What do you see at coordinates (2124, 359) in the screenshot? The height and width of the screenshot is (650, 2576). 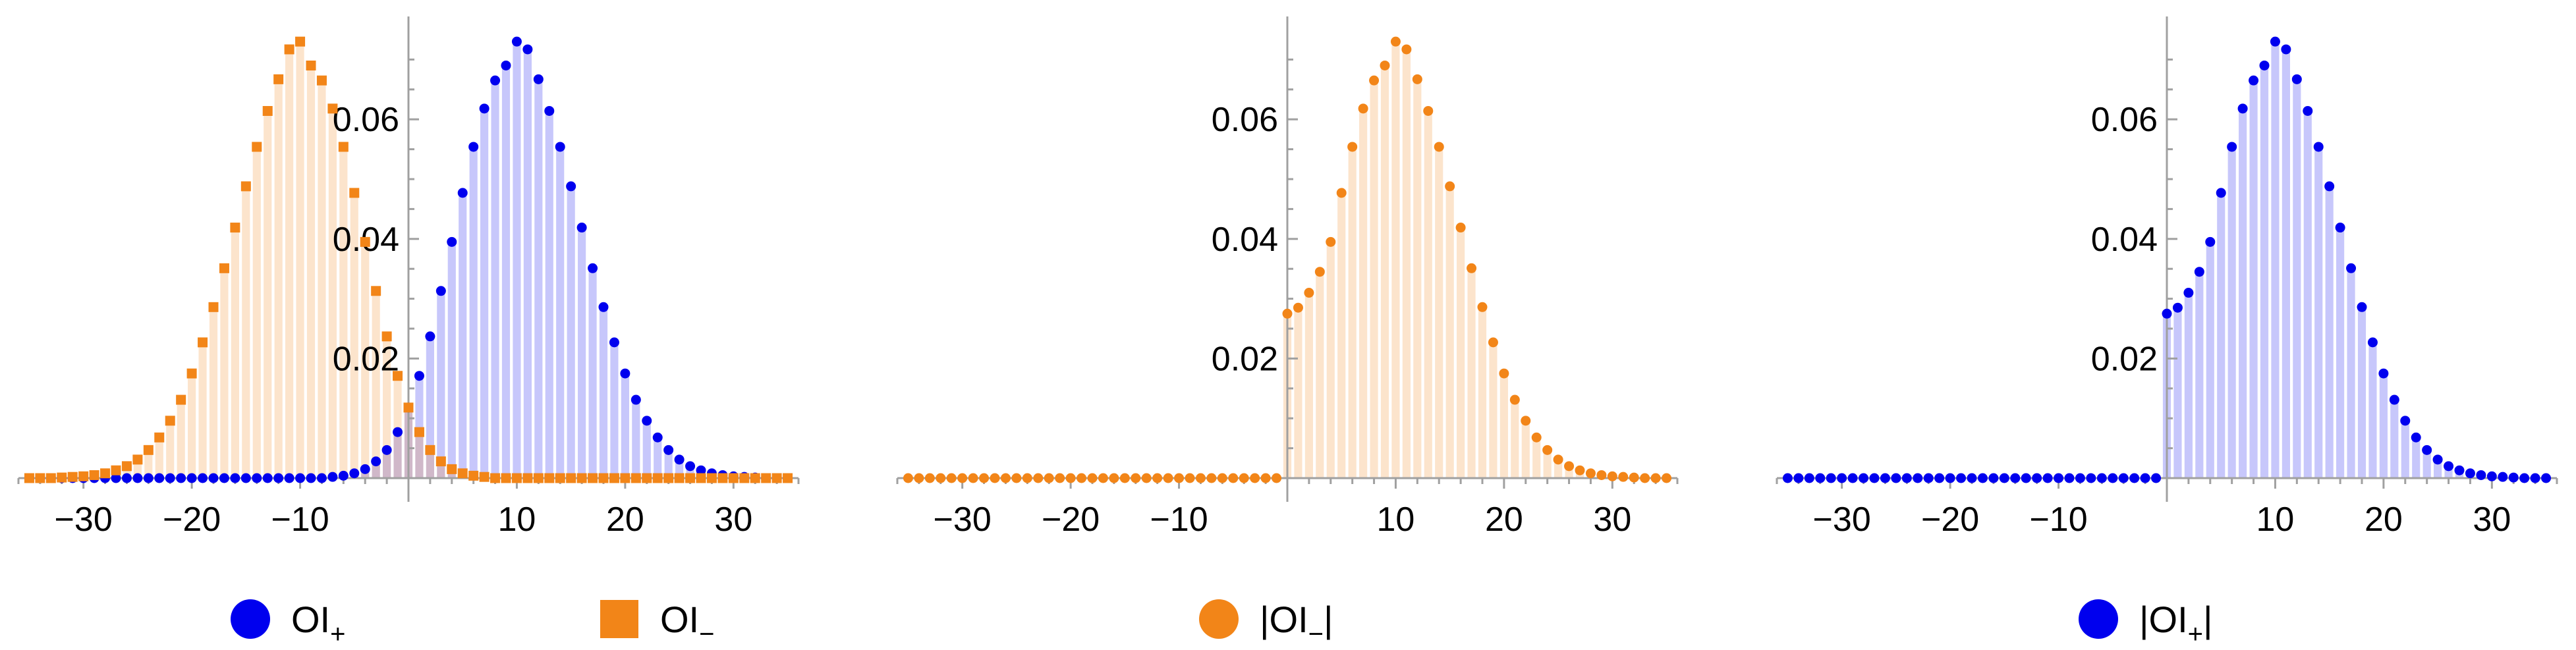 I see `y-tick-label: 0.02` at bounding box center [2124, 359].